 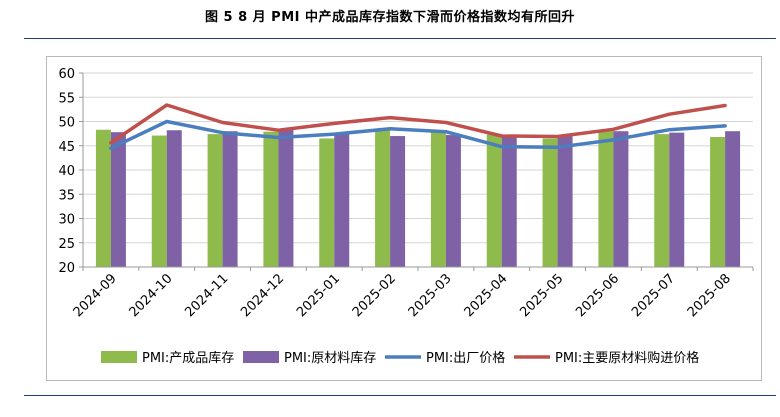 I want to click on y-tick-label: 40, so click(x=66, y=171).